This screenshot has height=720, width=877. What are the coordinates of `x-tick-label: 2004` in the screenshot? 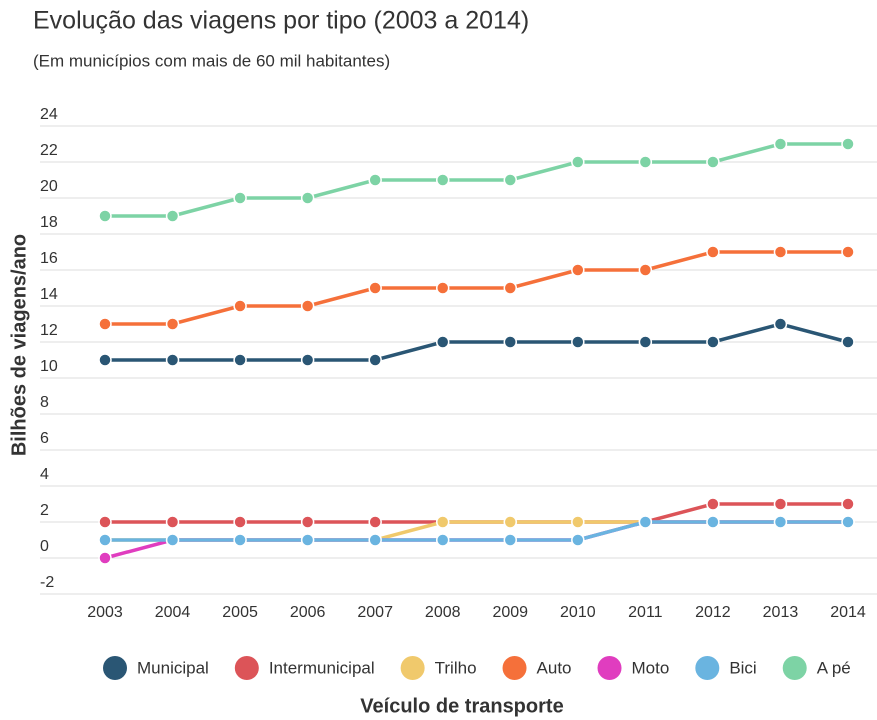 It's located at (173, 612).